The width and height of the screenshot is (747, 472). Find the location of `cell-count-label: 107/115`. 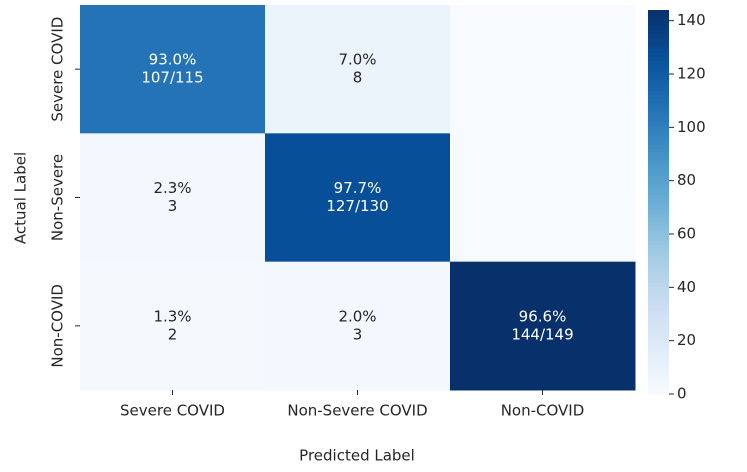

cell-count-label: 107/115 is located at coordinates (172, 78).